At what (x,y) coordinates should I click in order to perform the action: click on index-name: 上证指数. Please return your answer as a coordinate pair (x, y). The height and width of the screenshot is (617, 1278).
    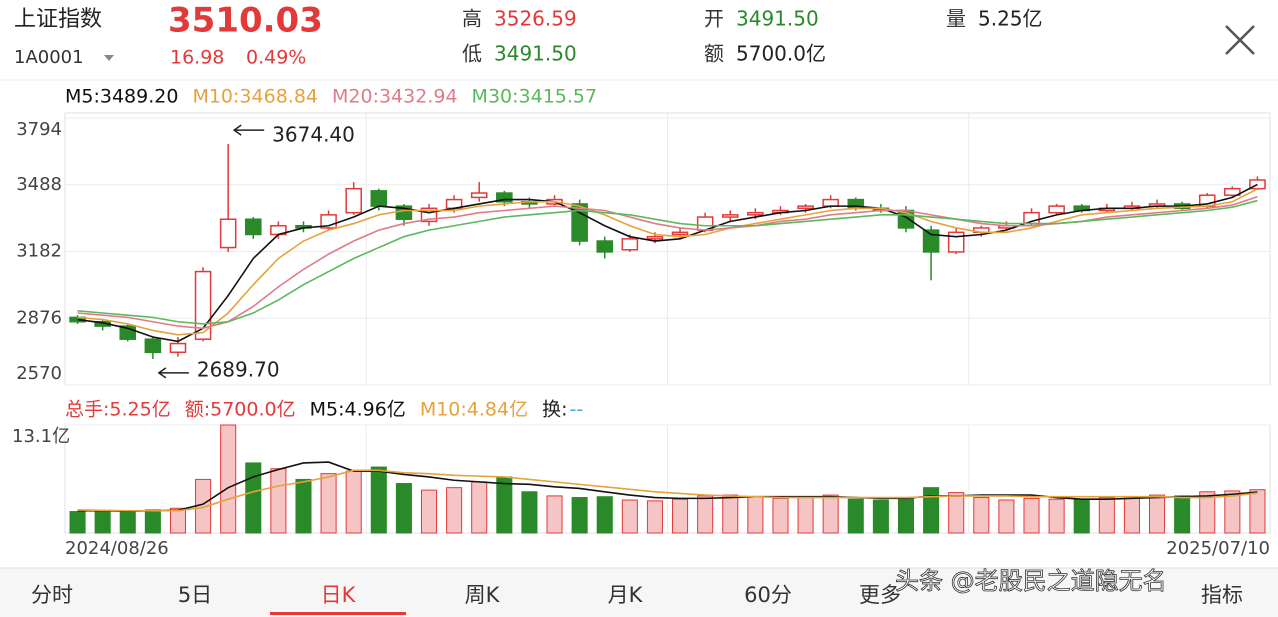
    Looking at the image, I should click on (58, 19).